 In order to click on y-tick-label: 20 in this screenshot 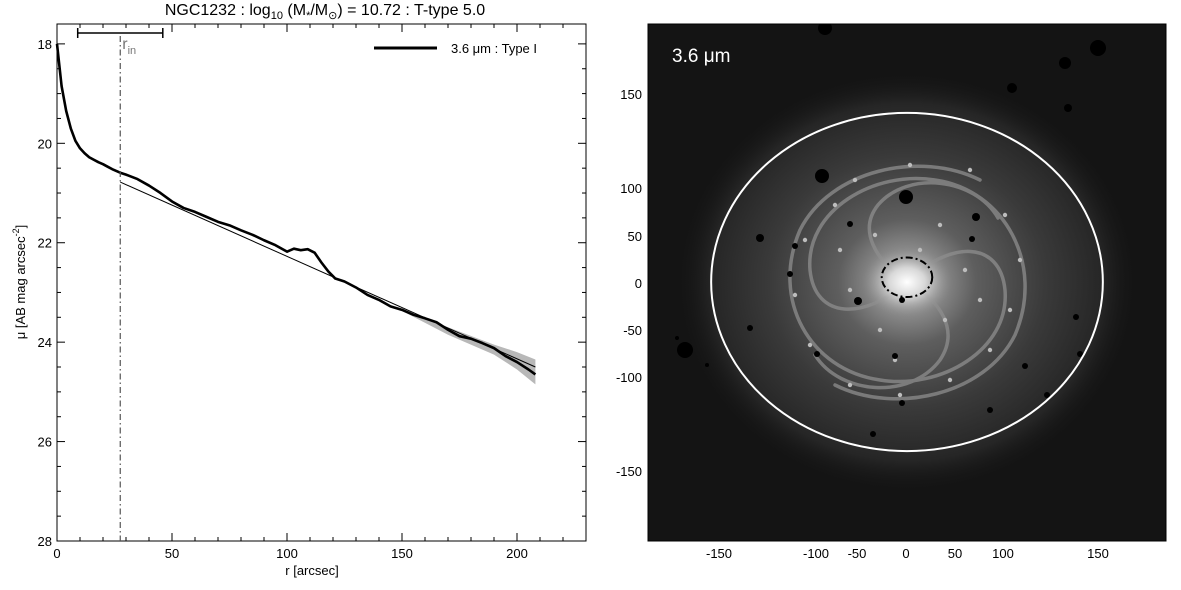, I will do `click(45, 143)`.